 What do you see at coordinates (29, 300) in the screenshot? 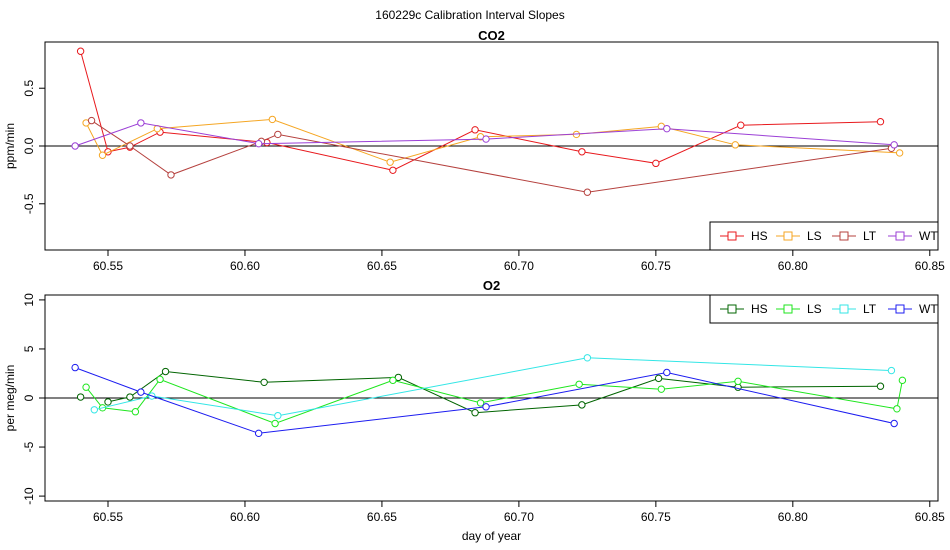
I see `o2-y-tick-label: 10` at bounding box center [29, 300].